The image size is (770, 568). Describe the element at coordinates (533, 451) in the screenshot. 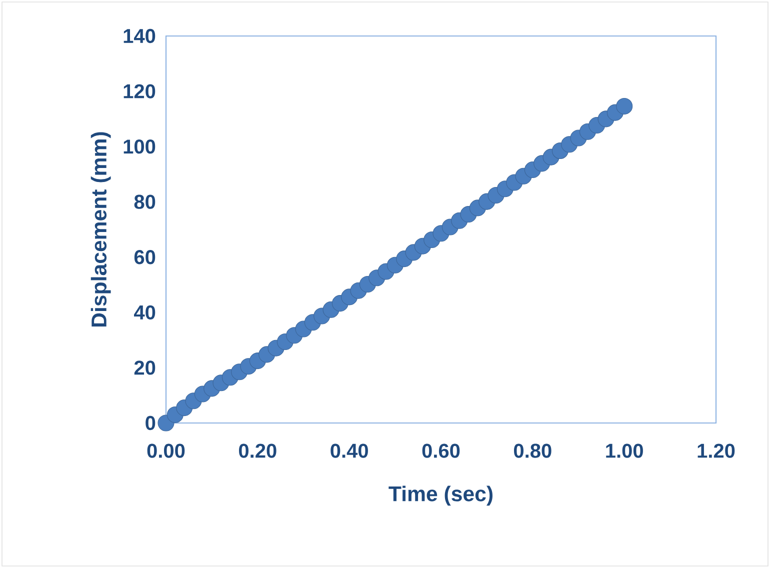

I see `x-tick-label: 0.80` at that location.